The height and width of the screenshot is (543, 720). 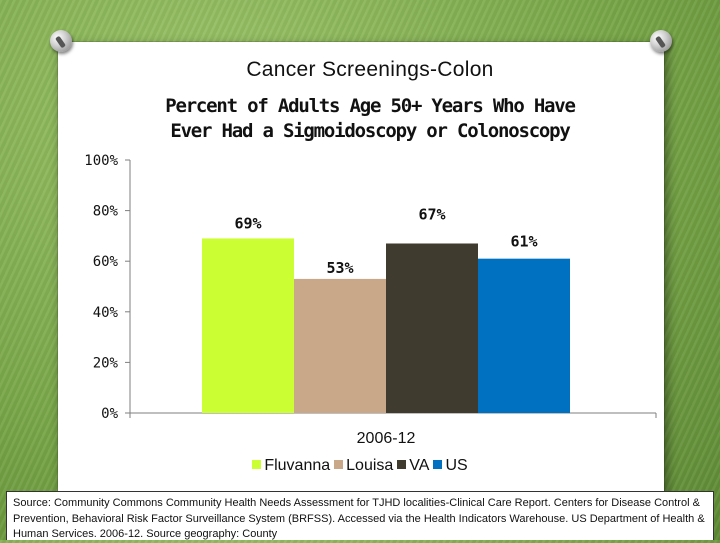 What do you see at coordinates (247, 223) in the screenshot?
I see `data-label: 69%` at bounding box center [247, 223].